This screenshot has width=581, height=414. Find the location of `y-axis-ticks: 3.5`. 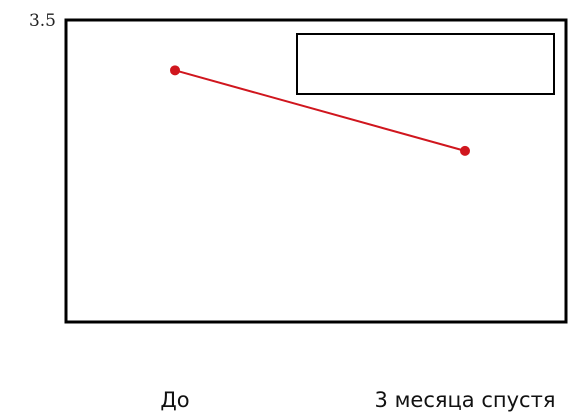

y-axis-ticks: 3.5 is located at coordinates (42, 21).